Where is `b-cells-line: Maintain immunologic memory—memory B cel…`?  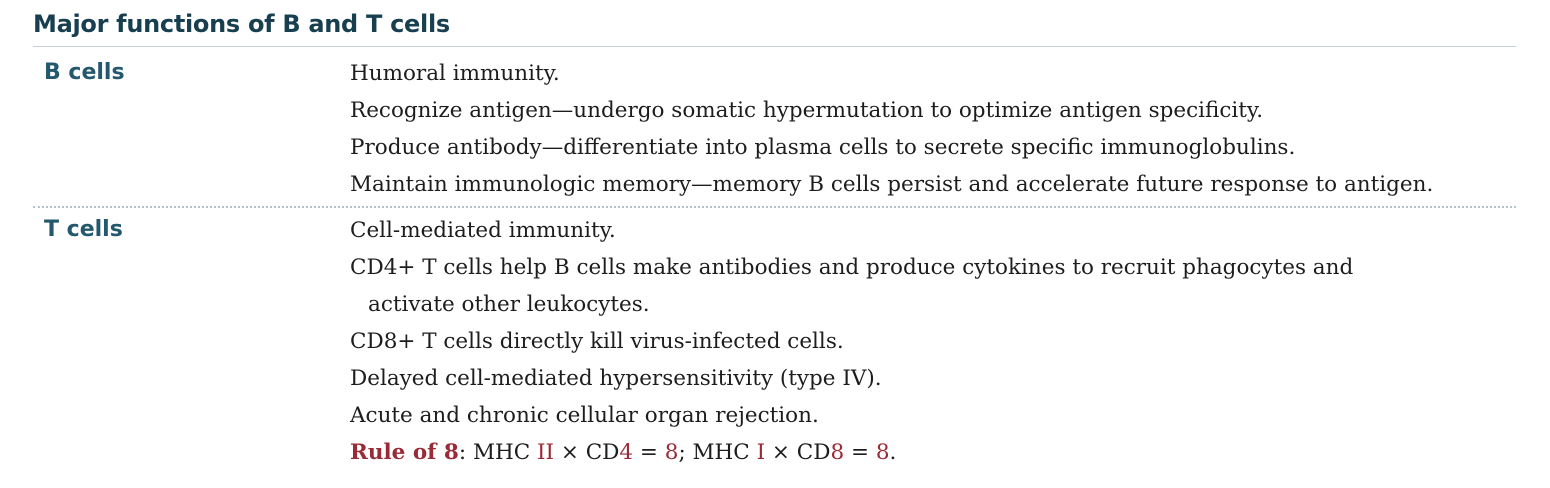
b-cells-line: Maintain immunologic memory—memory B cel… is located at coordinates (892, 184).